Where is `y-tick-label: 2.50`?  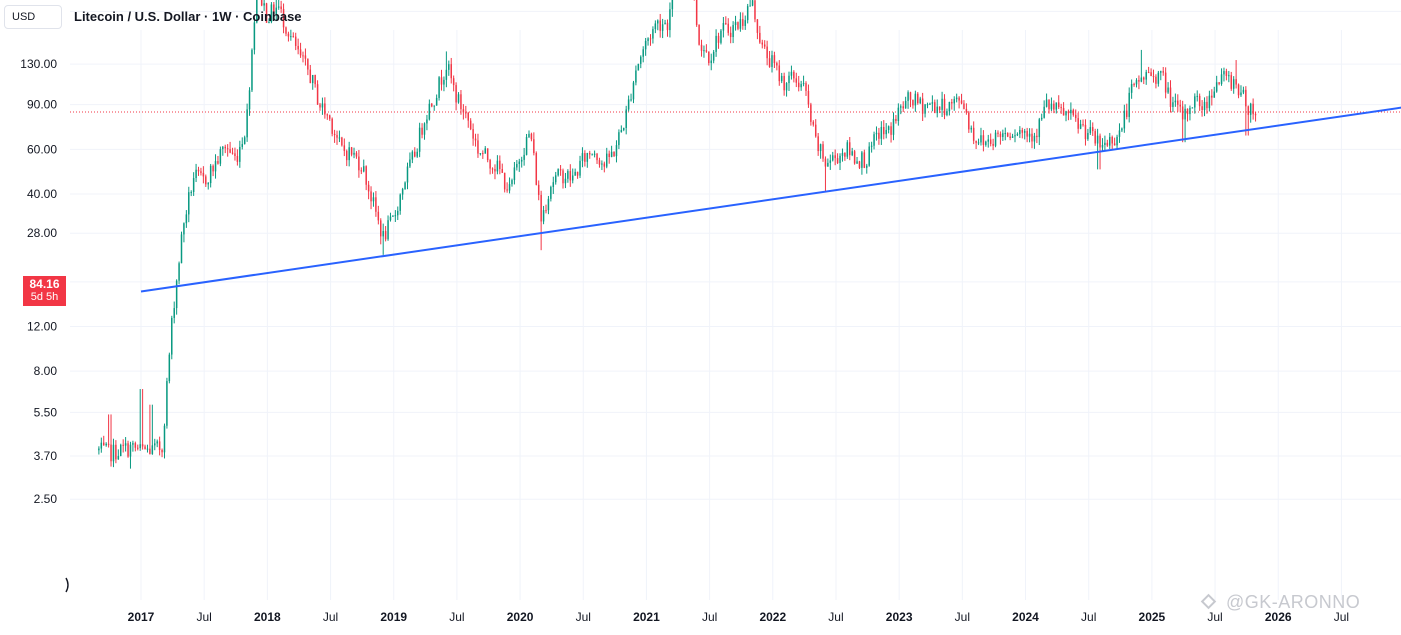
y-tick-label: 2.50 is located at coordinates (46, 499).